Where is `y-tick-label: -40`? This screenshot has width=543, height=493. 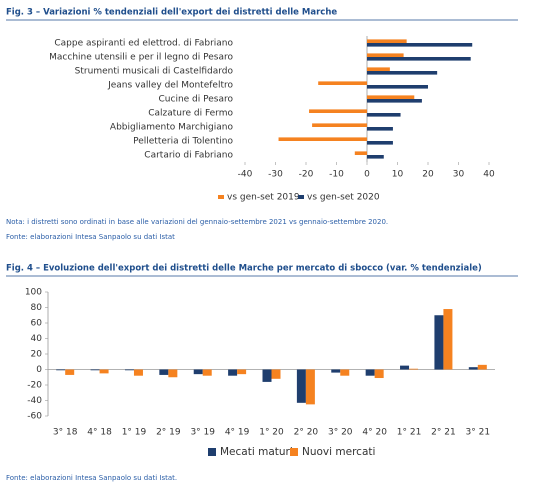 y-tick-label: -40 is located at coordinates (34, 401).